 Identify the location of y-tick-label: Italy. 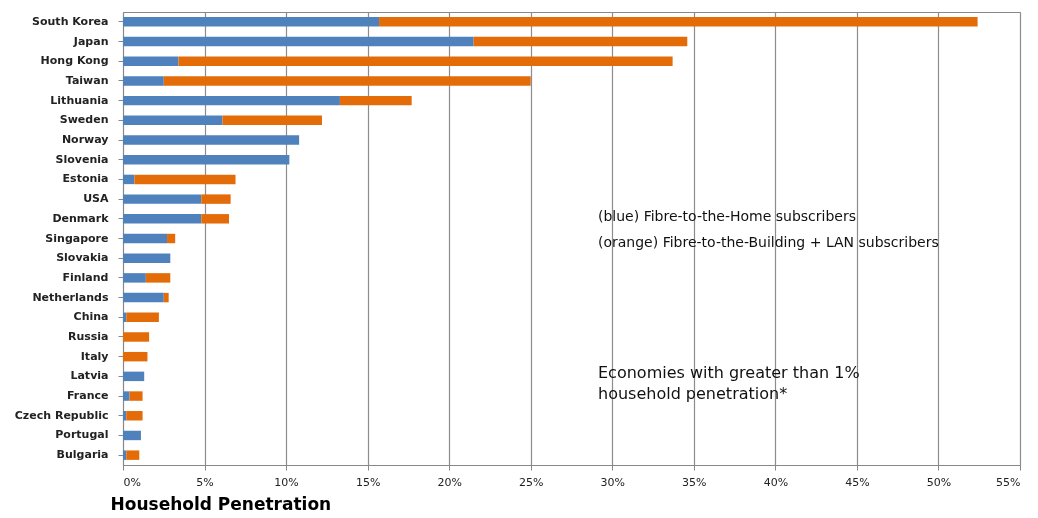
(94, 356).